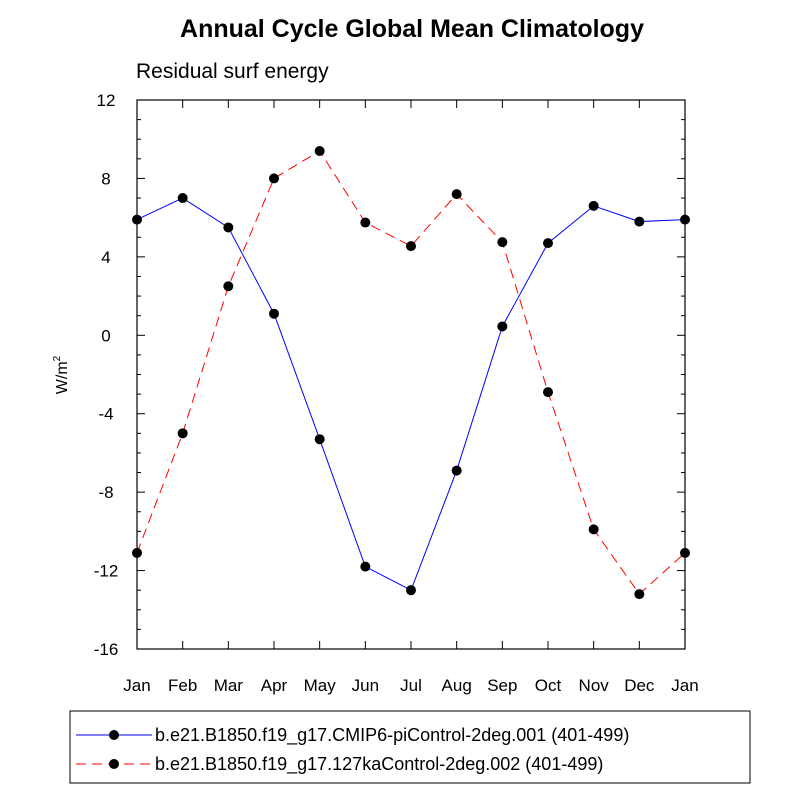 The image size is (800, 800). Describe the element at coordinates (105, 492) in the screenshot. I see `y-tick-label: -8` at that location.